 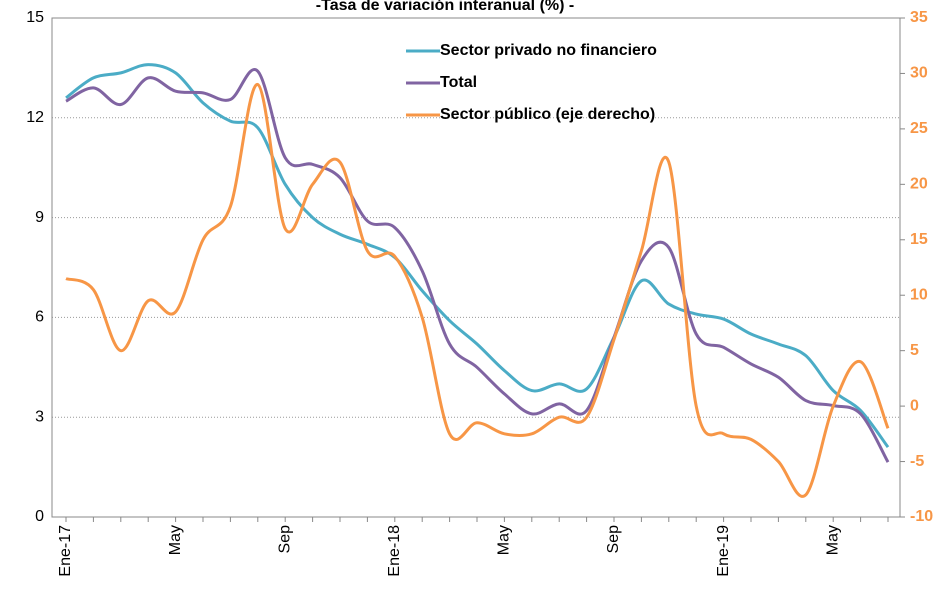 I want to click on y2-tick-label: -10, so click(x=921, y=516).